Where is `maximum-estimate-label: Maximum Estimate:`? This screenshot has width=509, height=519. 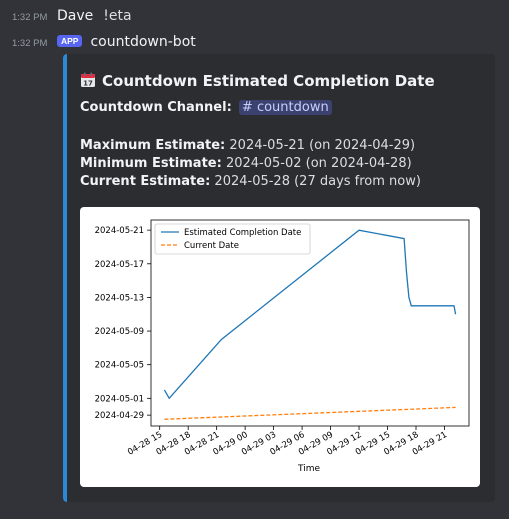 maximum-estimate-label: Maximum Estimate: is located at coordinates (153, 145).